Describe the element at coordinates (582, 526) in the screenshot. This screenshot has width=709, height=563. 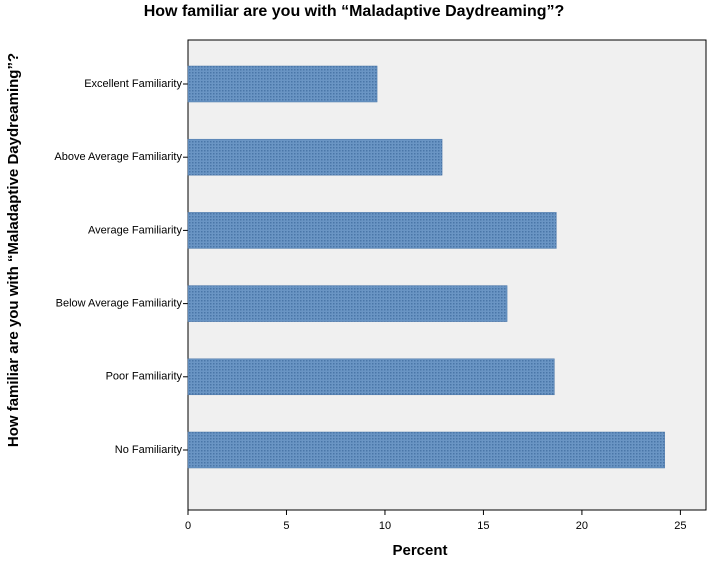
I see `x-tick-label: 20` at that location.